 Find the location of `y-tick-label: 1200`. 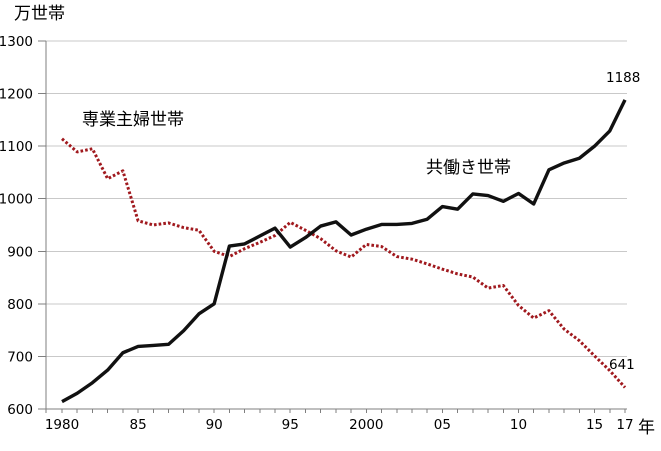

y-tick-label: 1200 is located at coordinates (16, 95).